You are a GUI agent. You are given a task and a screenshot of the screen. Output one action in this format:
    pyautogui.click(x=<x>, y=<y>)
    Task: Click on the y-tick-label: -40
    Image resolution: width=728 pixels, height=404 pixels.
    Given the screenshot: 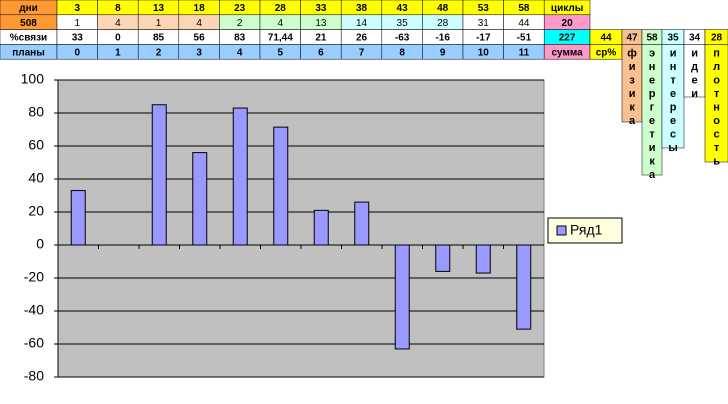 What is the action you would take?
    pyautogui.click(x=34, y=310)
    